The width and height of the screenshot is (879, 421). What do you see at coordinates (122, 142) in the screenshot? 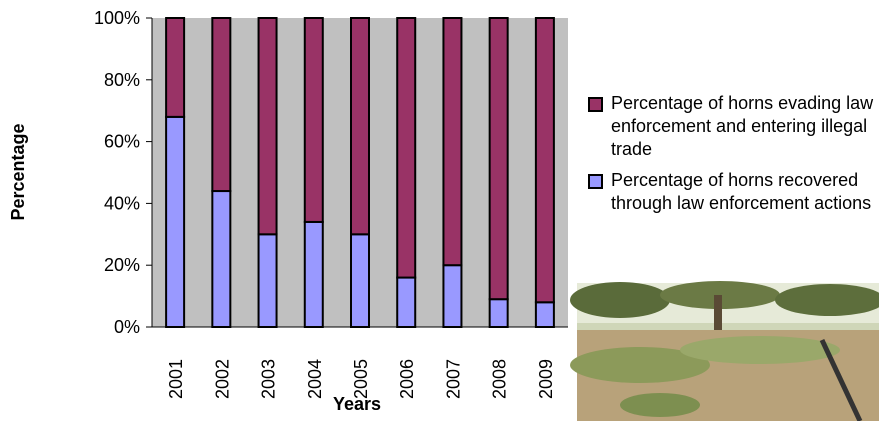
I see `y-tick-label: 60%` at bounding box center [122, 142].